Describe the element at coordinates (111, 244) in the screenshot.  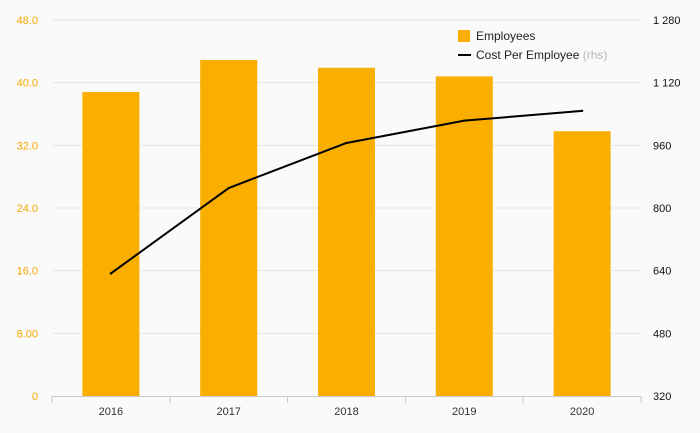
I see `bar-2016` at that location.